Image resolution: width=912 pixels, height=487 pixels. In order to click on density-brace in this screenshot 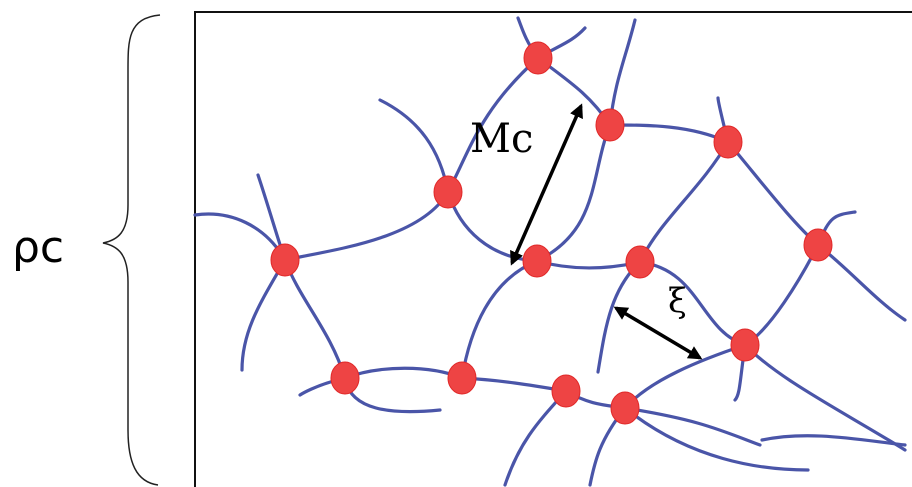, I will do `click(131, 250)`.